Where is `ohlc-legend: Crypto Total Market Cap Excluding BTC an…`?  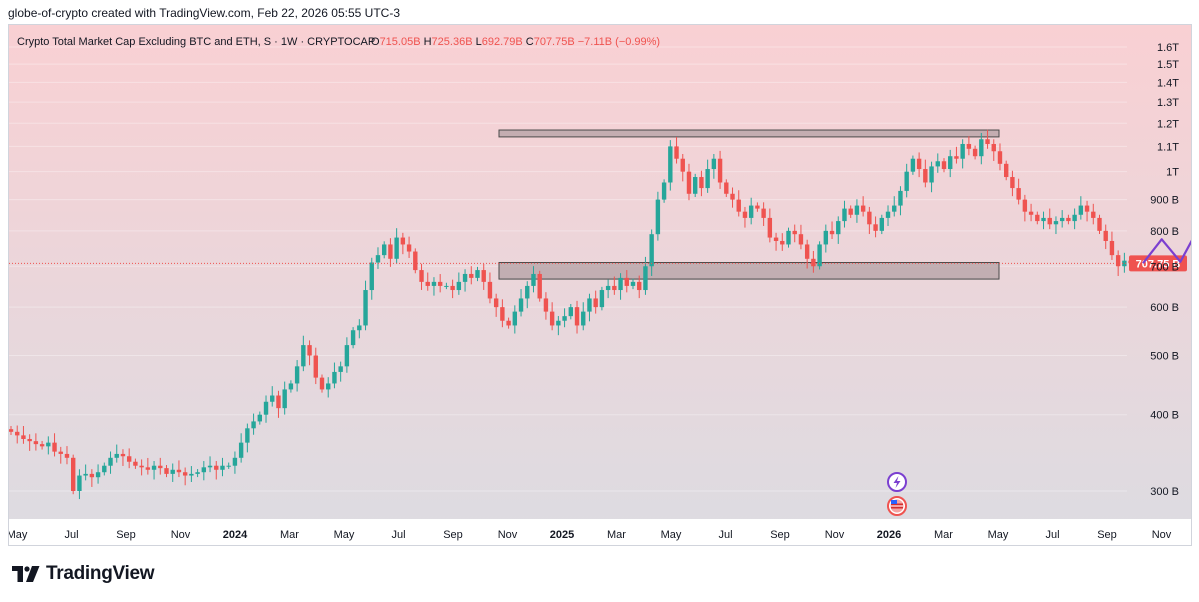
ohlc-legend: Crypto Total Market Cap Excluding BTC an… is located at coordinates (338, 42).